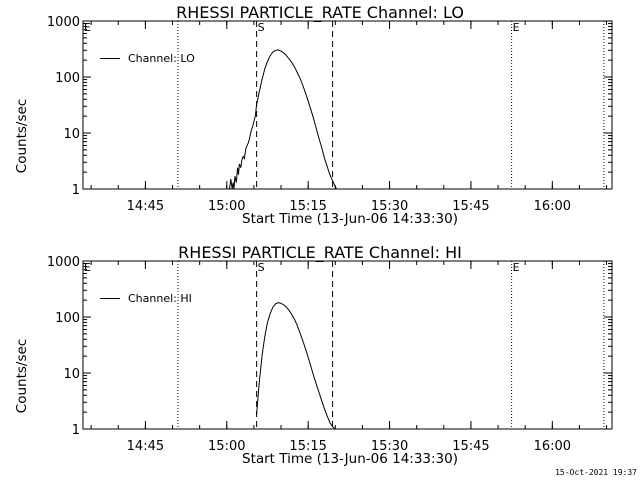 The width and height of the screenshot is (640, 480). I want to click on chart-title: RHESSI PARTICLE_RATE Channel: LO, so click(320, 12).